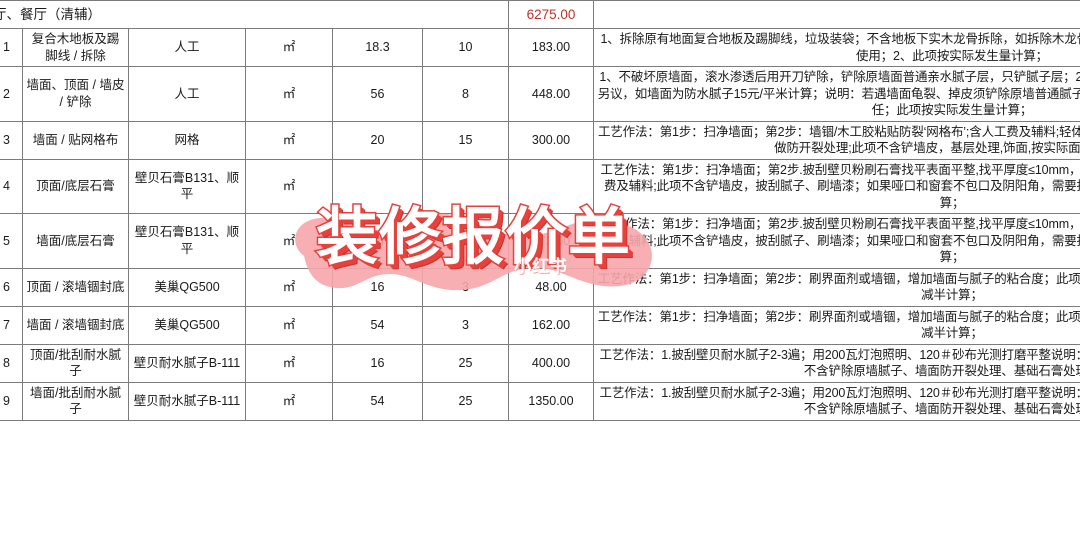 This screenshot has height=540, width=1080. Describe the element at coordinates (377, 186) in the screenshot. I see `row-qty` at that location.